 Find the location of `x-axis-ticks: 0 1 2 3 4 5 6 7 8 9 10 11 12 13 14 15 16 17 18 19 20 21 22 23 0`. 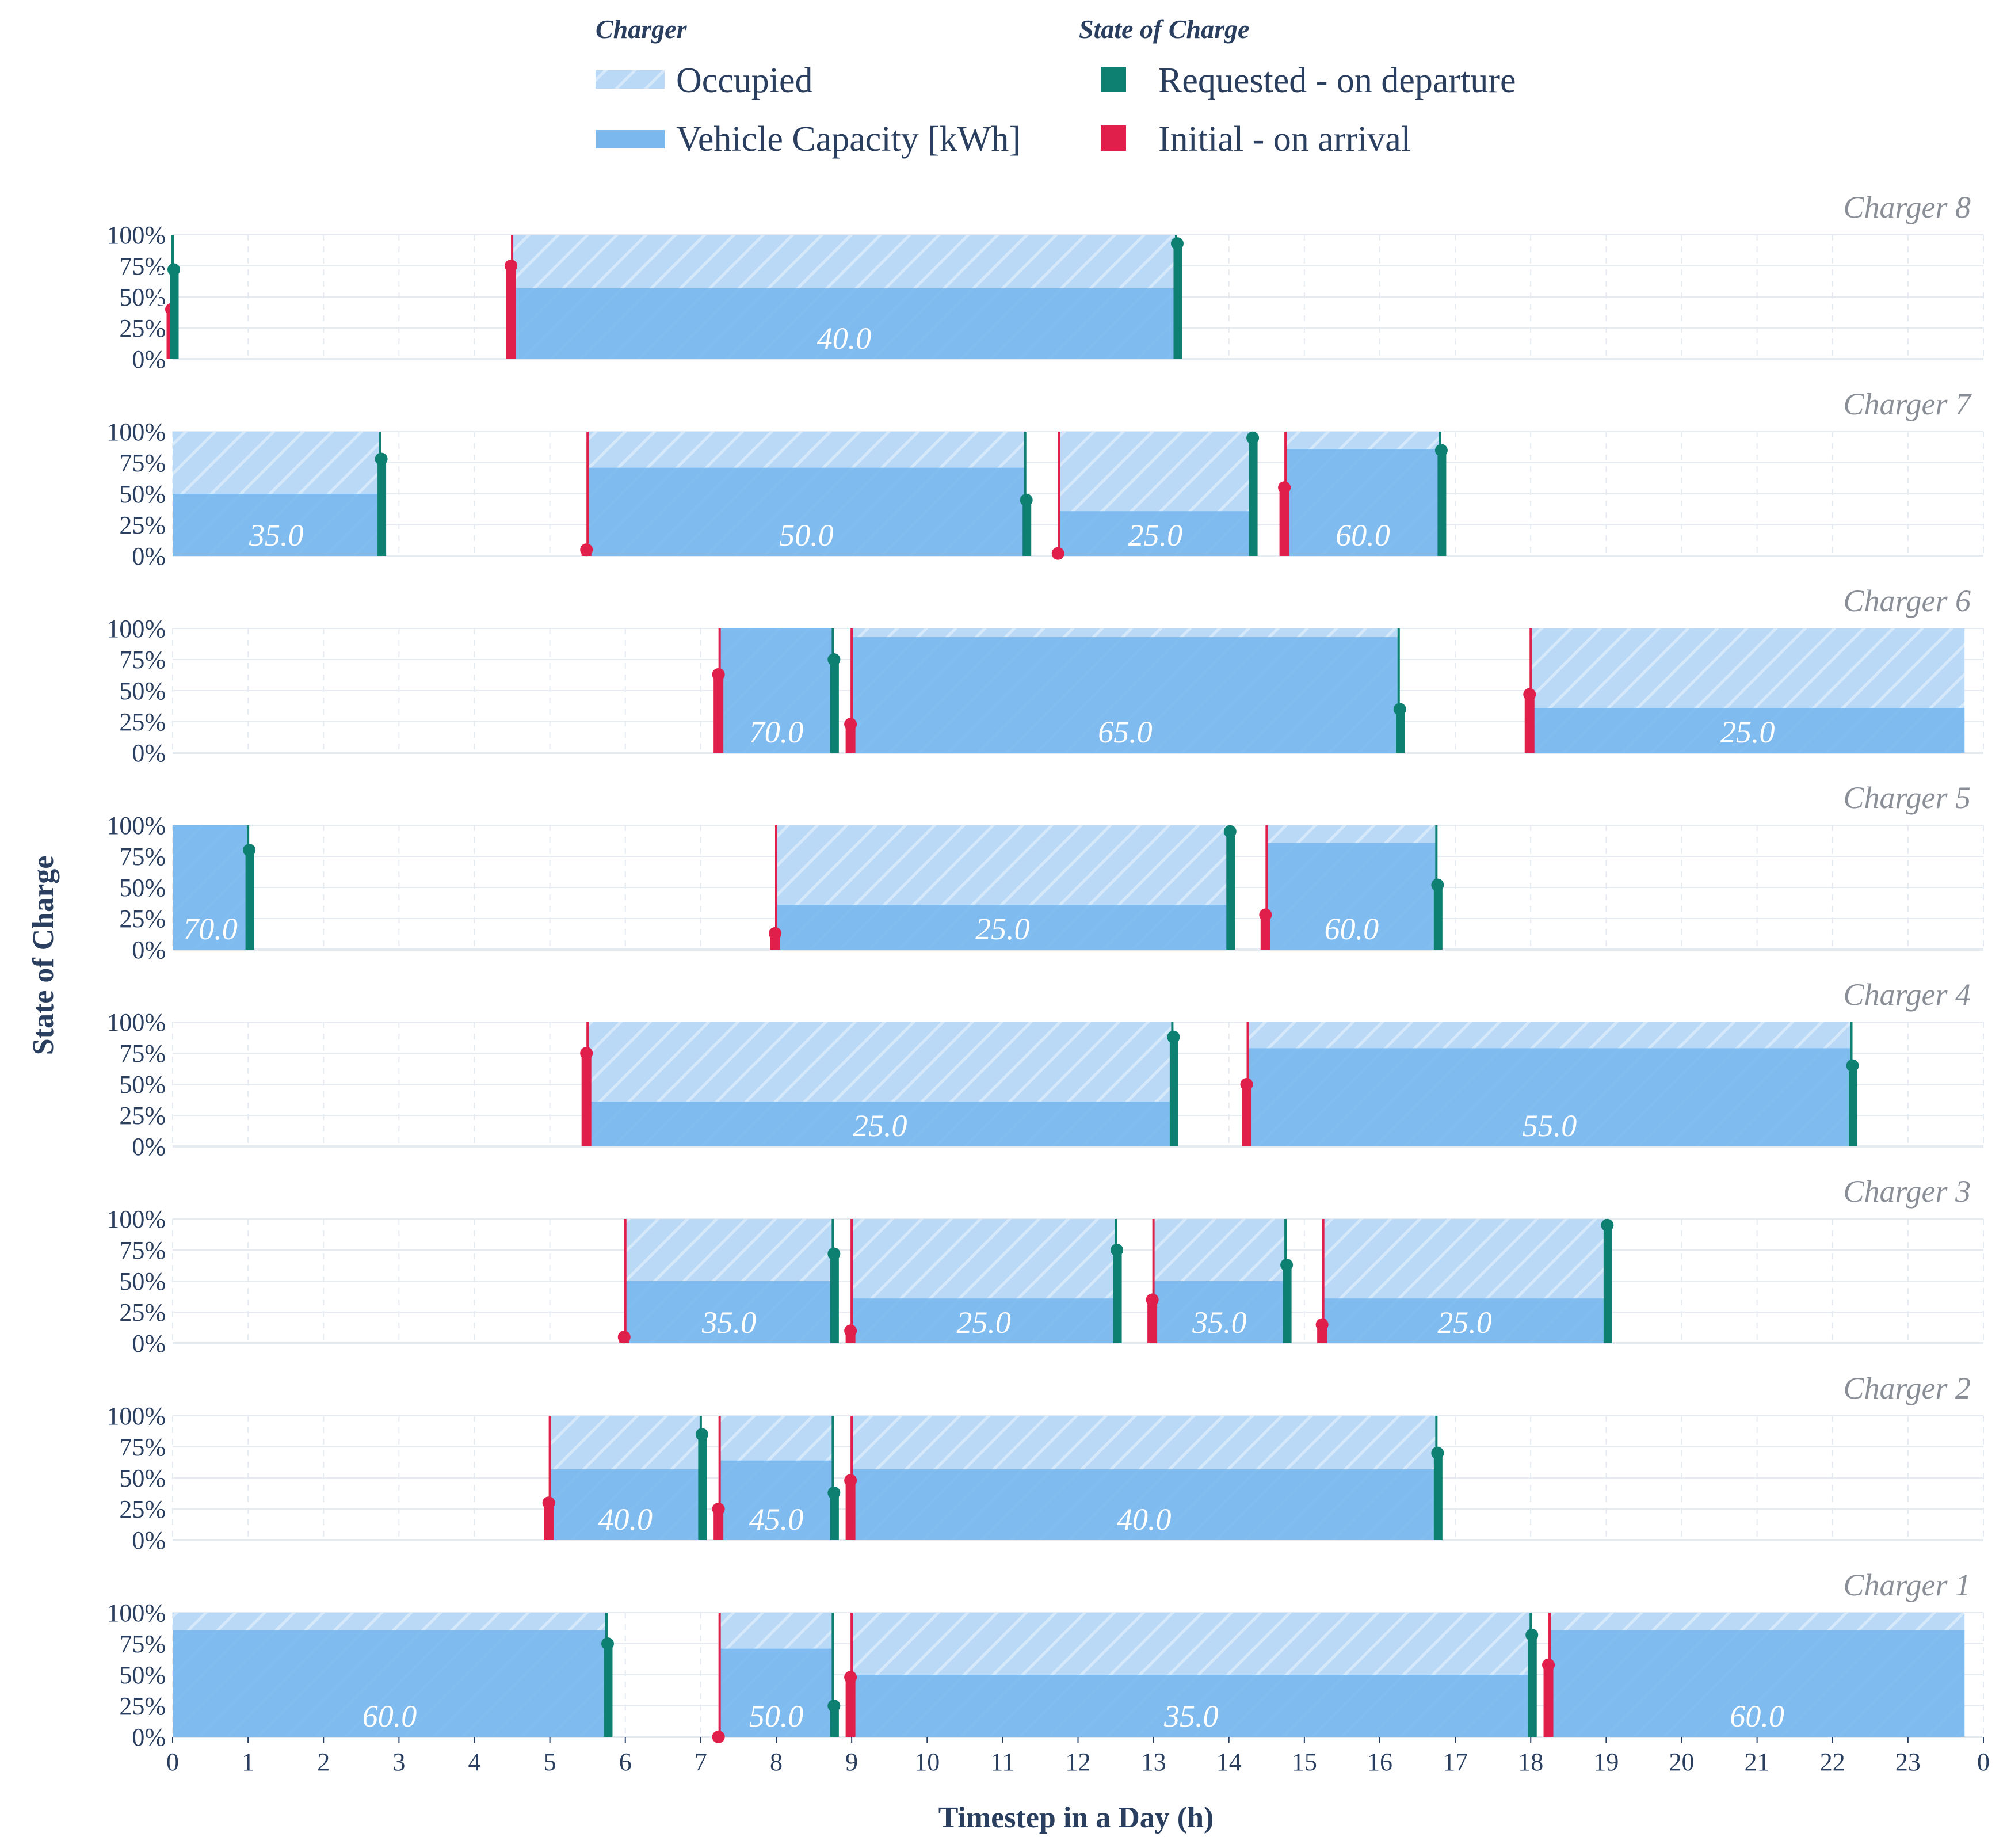

x-axis-ticks: 0 1 2 3 4 5 6 7 8 9 10 11 12 13 14 15 16 17 18 19 20 21 22 23 0 is located at coordinates (1078, 1756).